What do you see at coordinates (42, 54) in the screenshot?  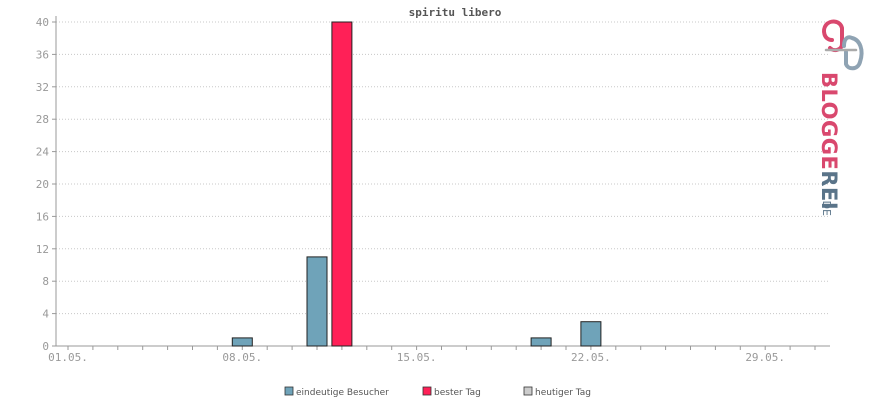 I see `y-tick-label: 36` at bounding box center [42, 54].